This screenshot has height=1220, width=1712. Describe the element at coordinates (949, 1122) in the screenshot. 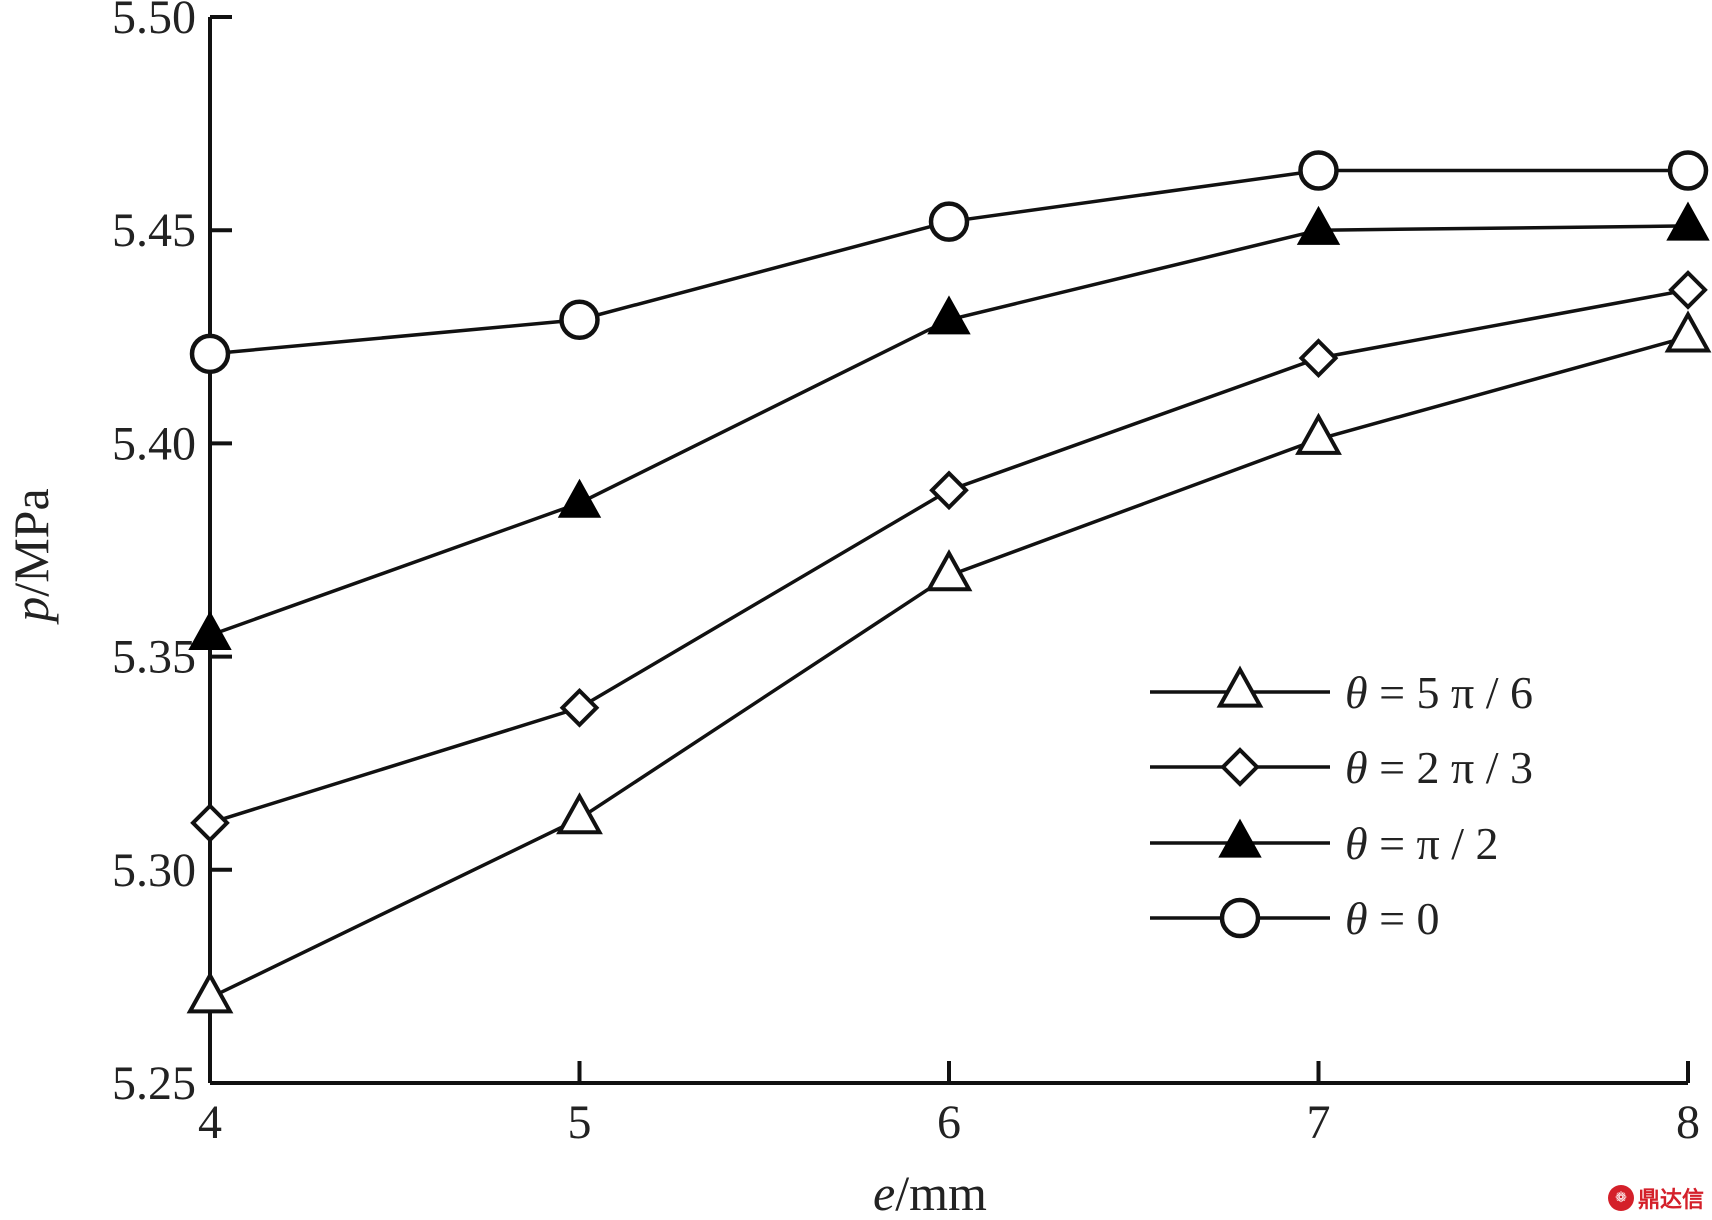

I see `x-tick-label: 6` at that location.